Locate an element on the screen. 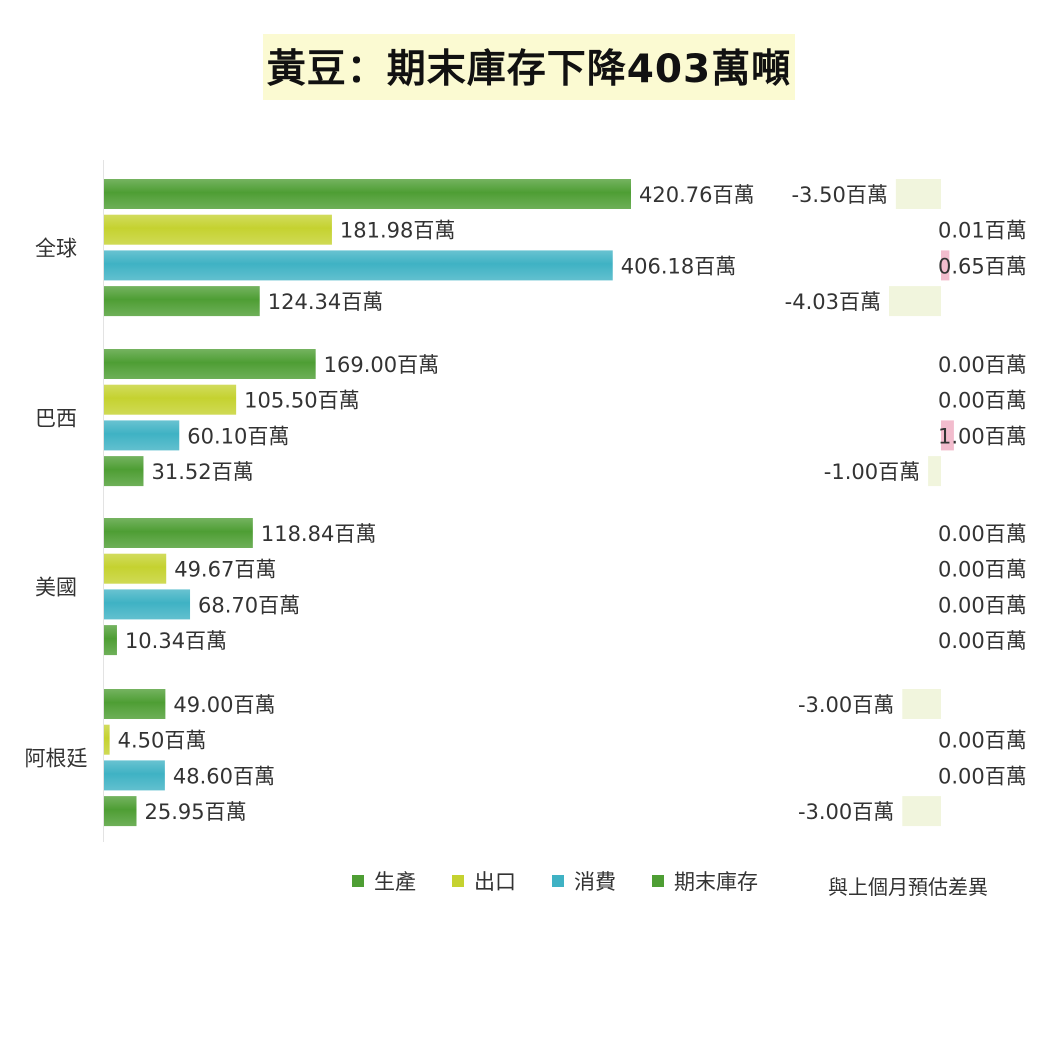 Image resolution: width=1058 pixels, height=1058 pixels. bar-value-label-ending-stocks-1: 31.52百萬 is located at coordinates (202, 472).